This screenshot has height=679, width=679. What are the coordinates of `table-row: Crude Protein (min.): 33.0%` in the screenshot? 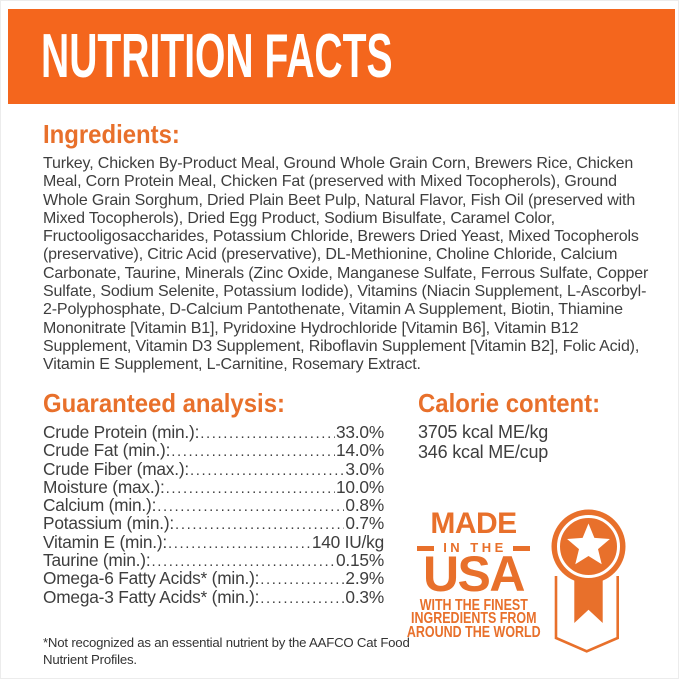 It's located at (213, 432).